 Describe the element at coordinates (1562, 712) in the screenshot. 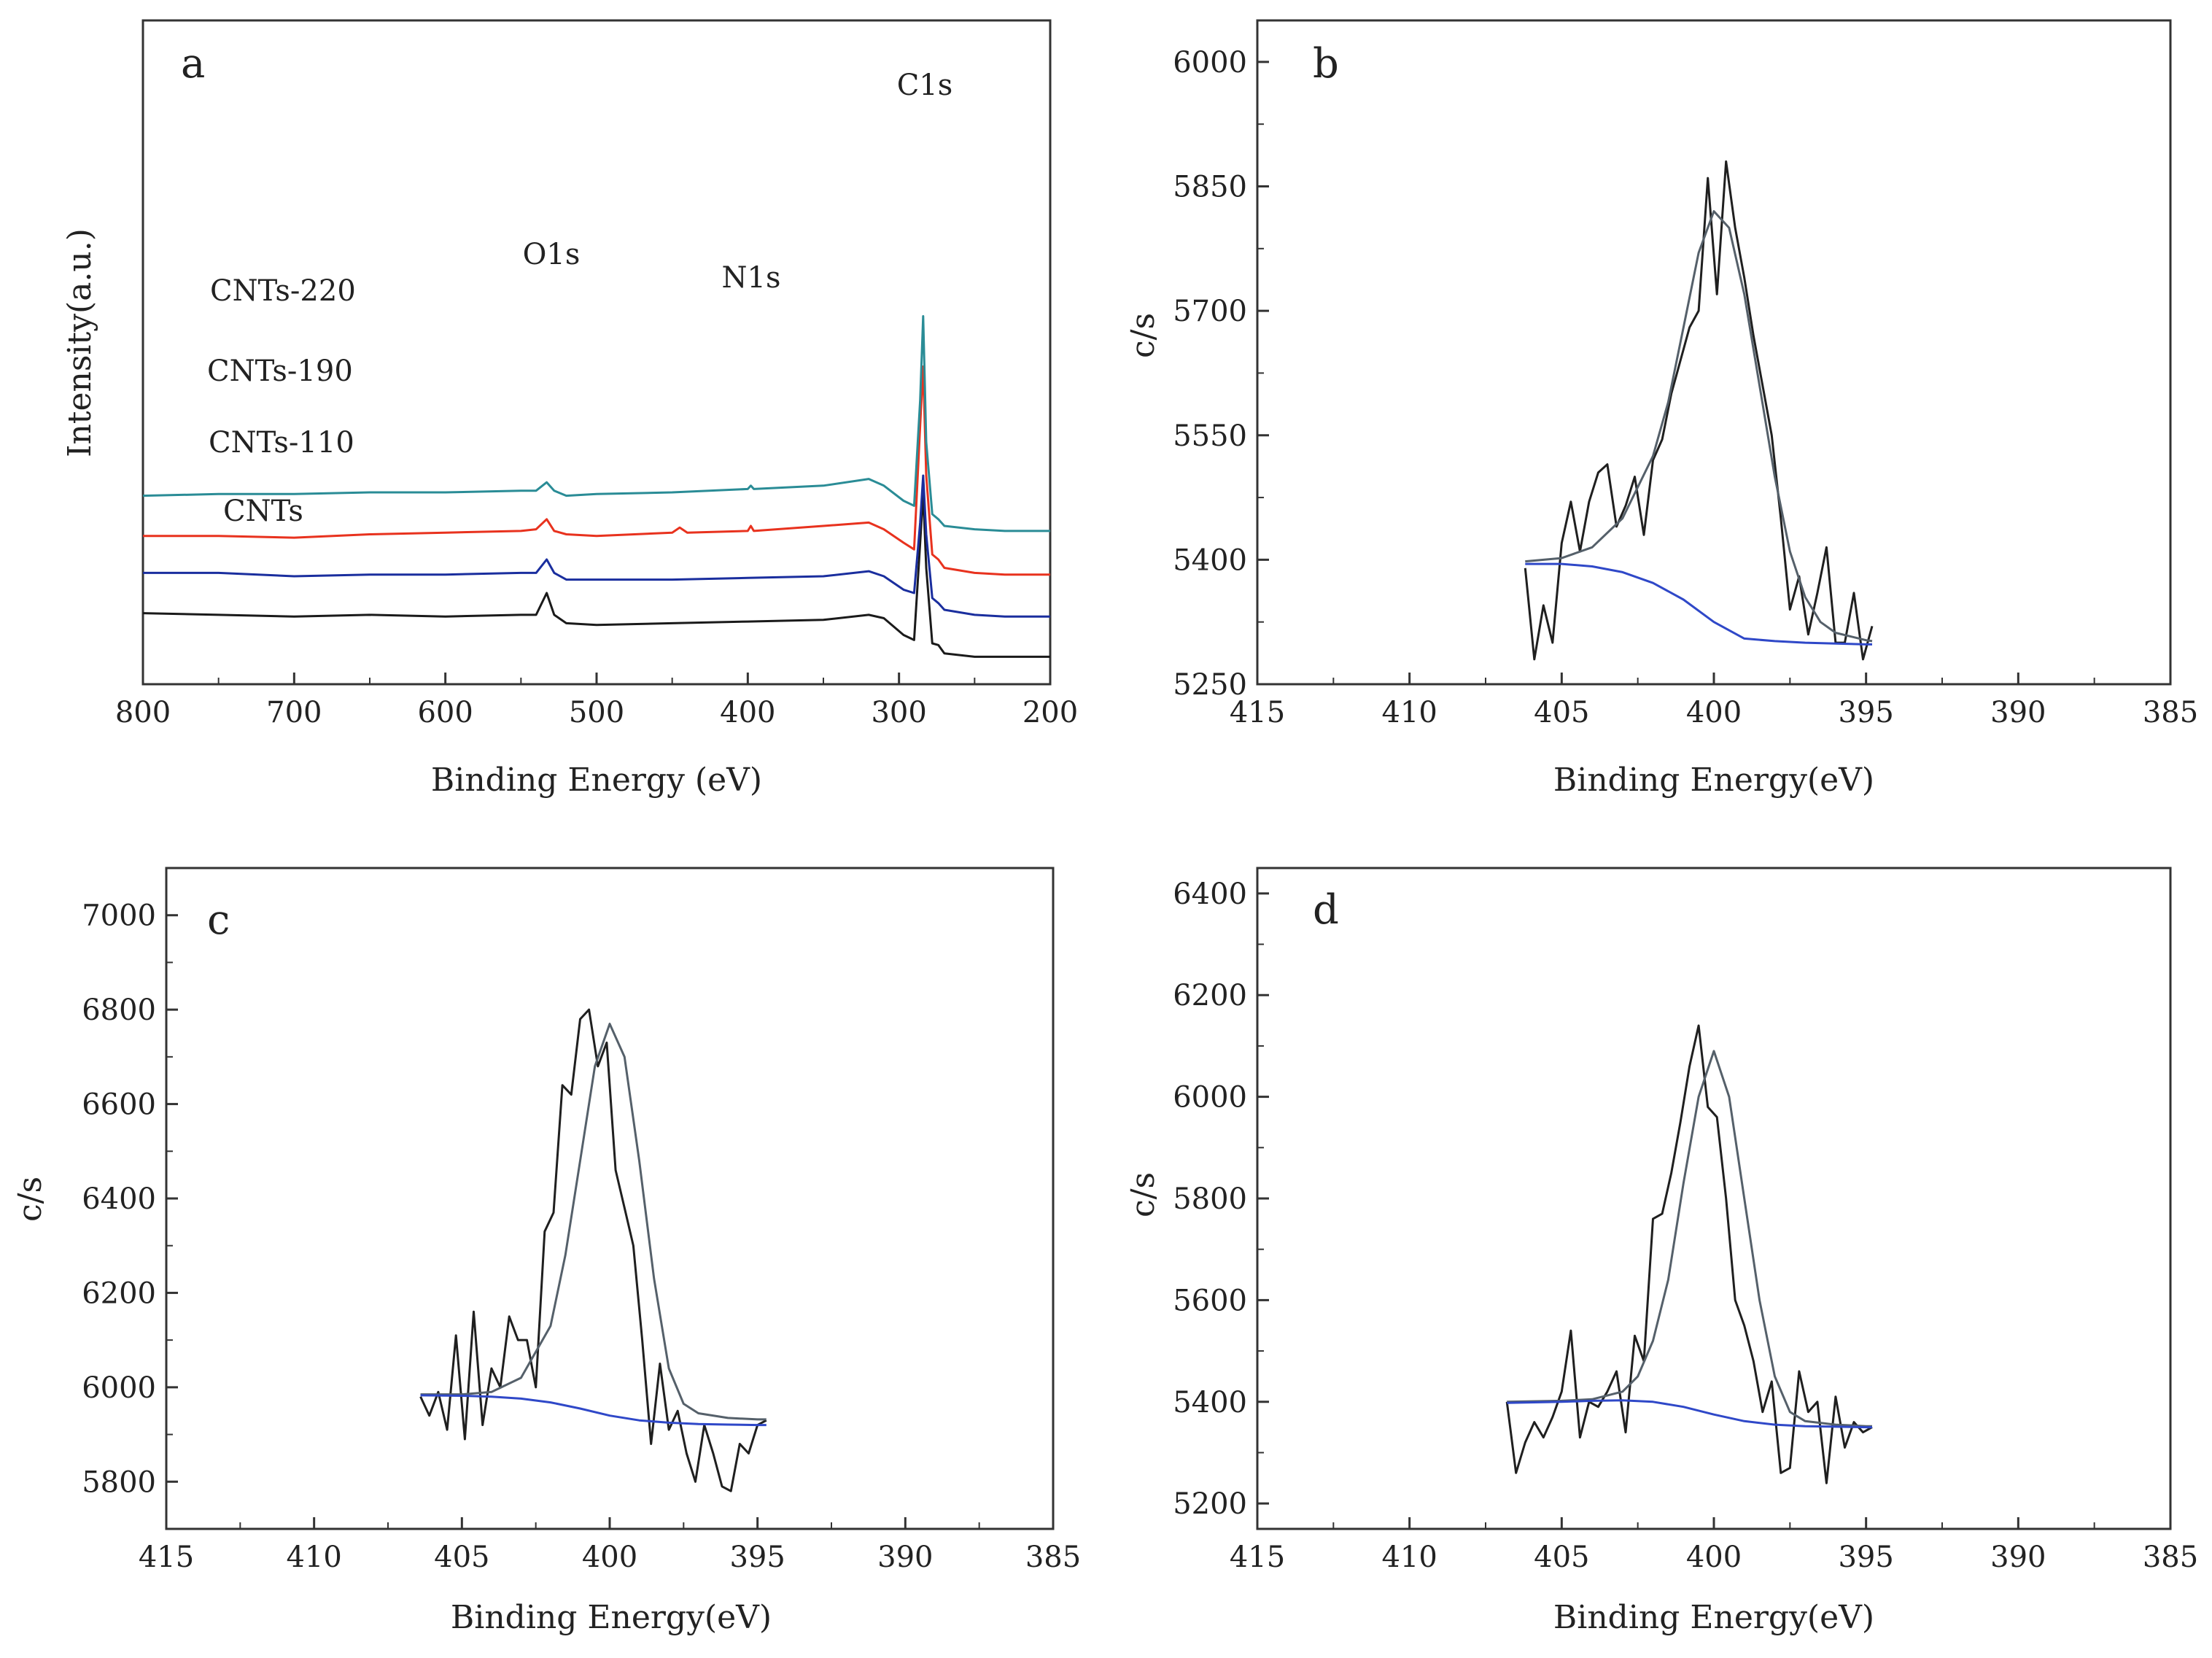

I see `panel-b-x-tick-label-405: 405` at that location.